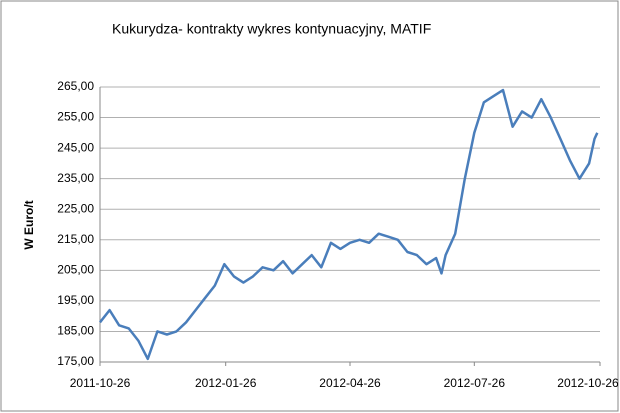 Image resolution: width=620 pixels, height=413 pixels. Describe the element at coordinates (75, 300) in the screenshot. I see `y-tick-label: 195,00` at that location.